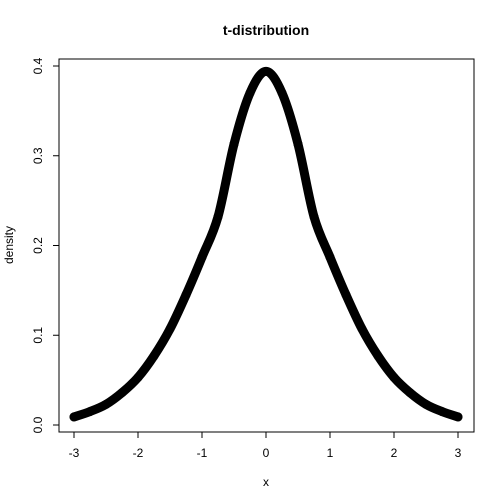 The image size is (504, 504). I want to click on y-tick-label: 0.2, so click(38, 245).